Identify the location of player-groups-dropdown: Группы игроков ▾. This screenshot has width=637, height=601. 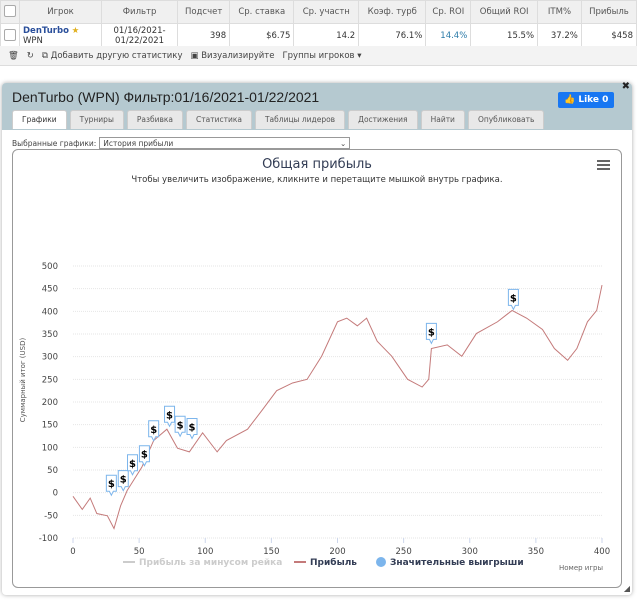
(321, 56).